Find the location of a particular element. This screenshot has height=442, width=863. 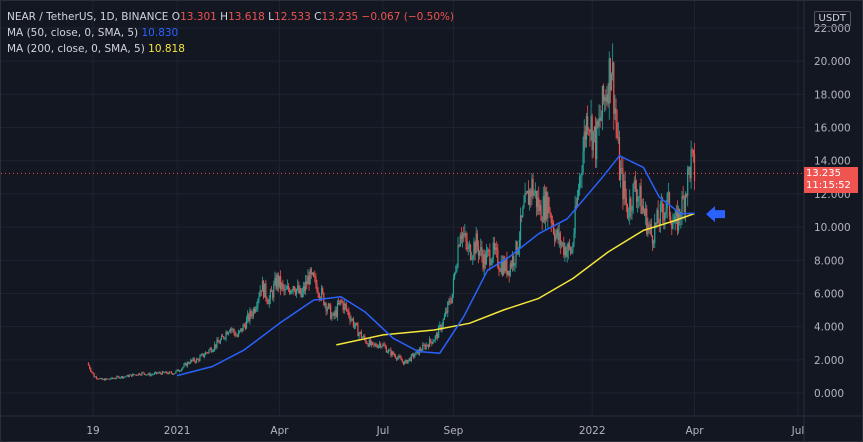

currency-button: USDT is located at coordinates (832, 19).